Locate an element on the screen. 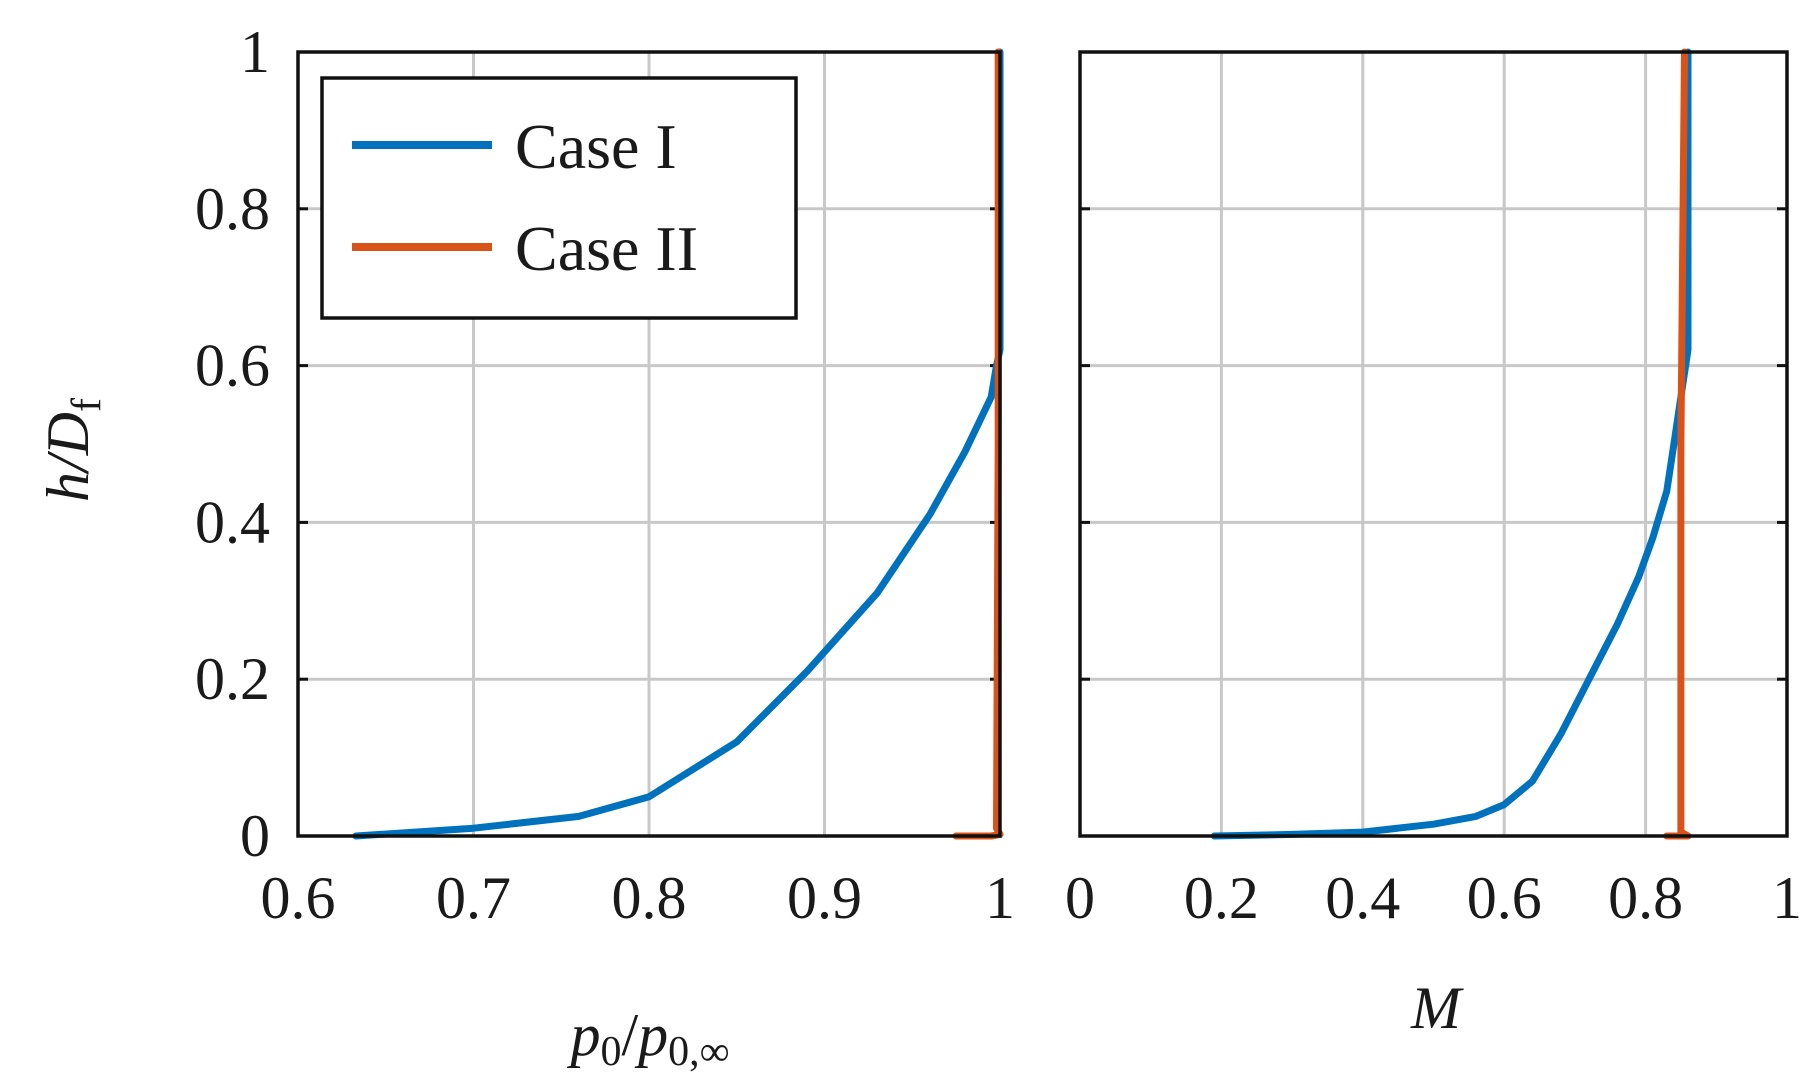  left-x-axis-title-num-sub: 0 is located at coordinates (610, 1052).